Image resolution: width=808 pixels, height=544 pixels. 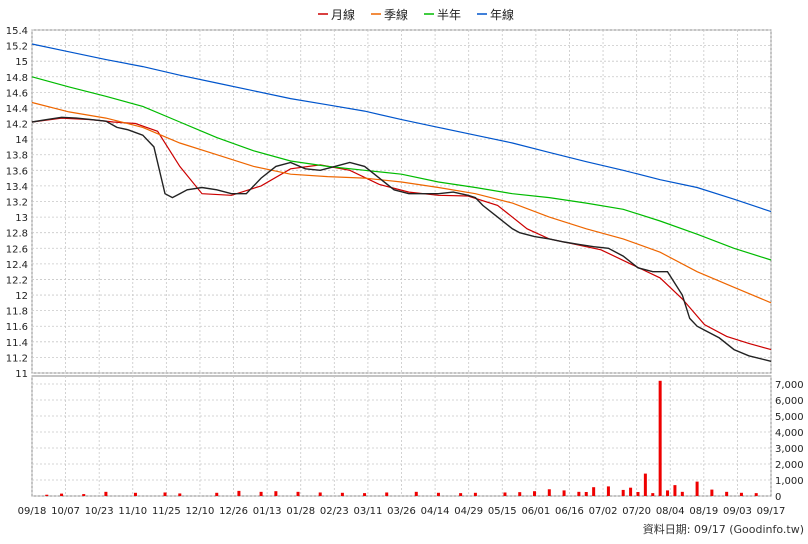 I want to click on date-tick-label: 10/23, so click(x=99, y=511).